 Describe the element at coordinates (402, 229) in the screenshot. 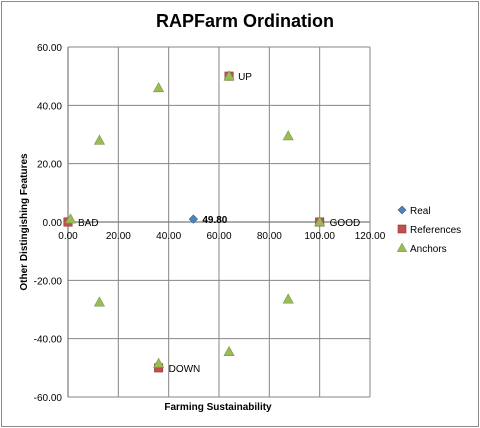

I see `legend-swatch-references` at that location.